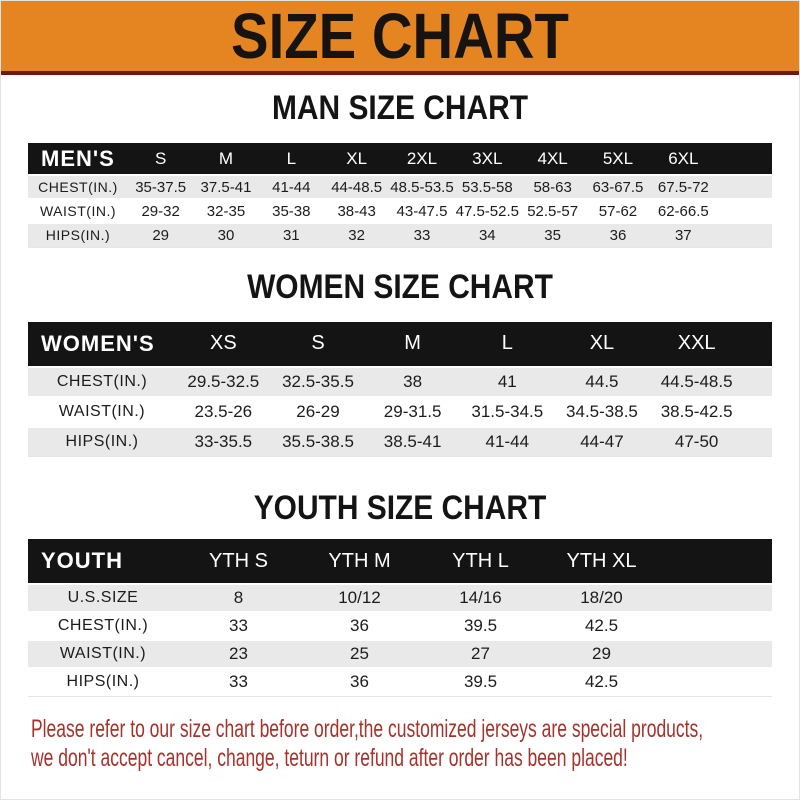 This screenshot has height=800, width=800. I want to click on women-section-heading: WOMEN SIZE CHART, so click(400, 286).